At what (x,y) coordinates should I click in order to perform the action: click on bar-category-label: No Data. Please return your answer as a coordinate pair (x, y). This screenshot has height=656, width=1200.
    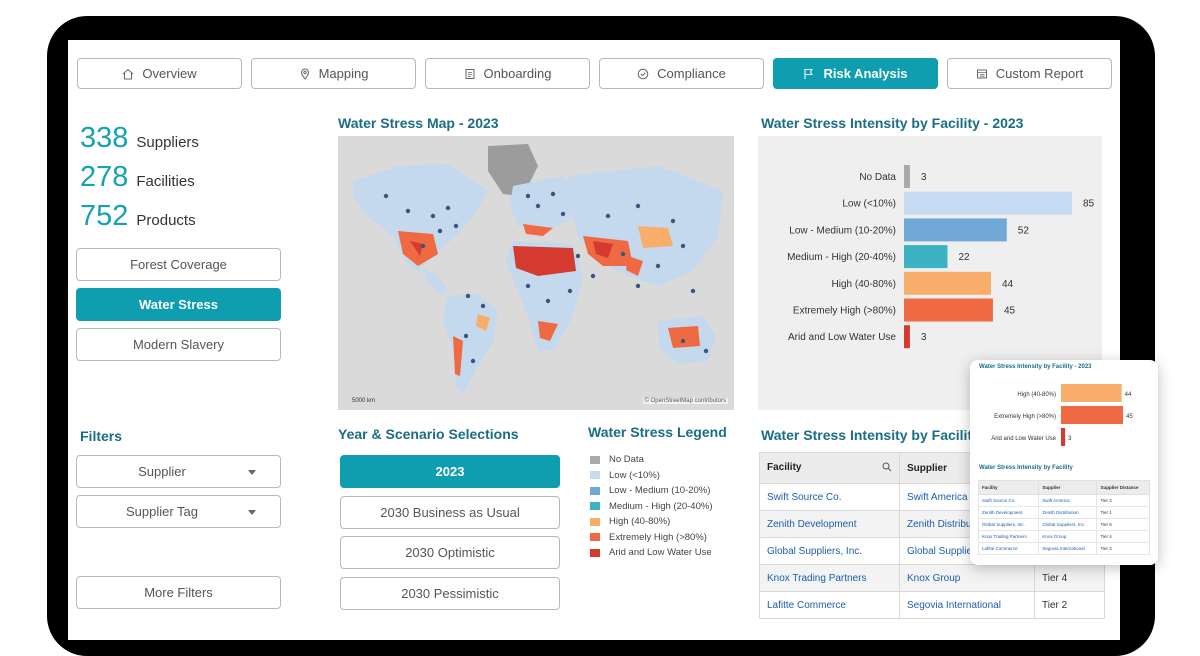
    Looking at the image, I should click on (877, 177).